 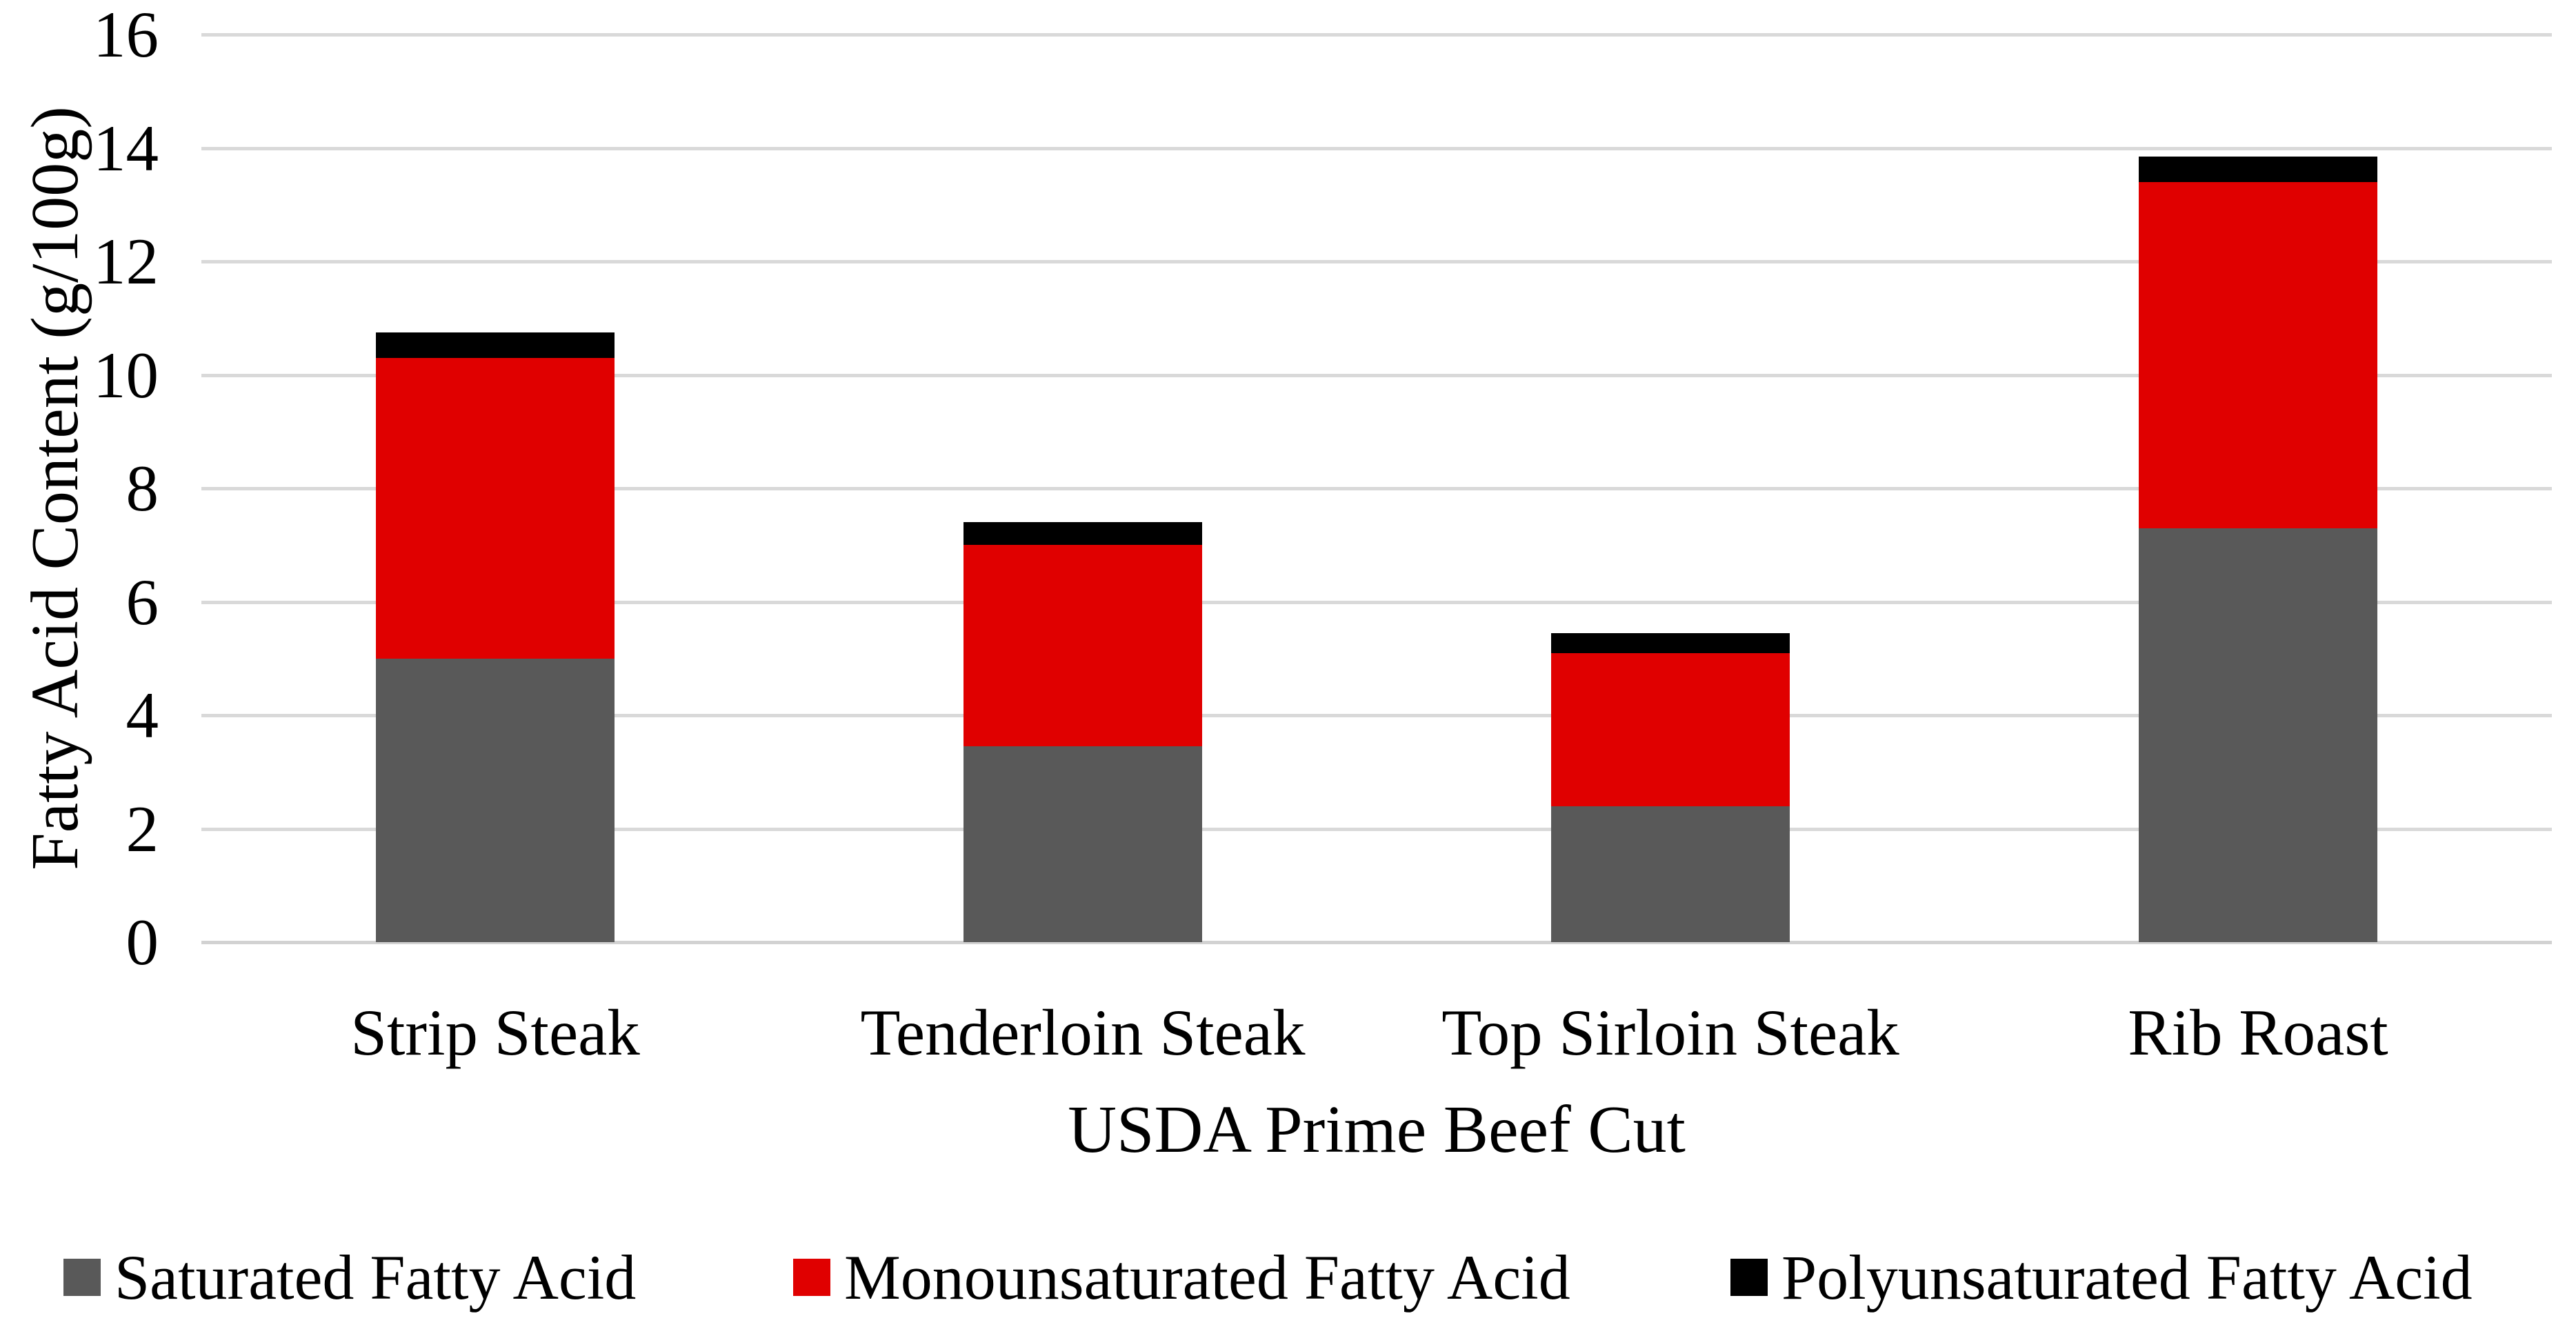 I want to click on y-tick-label-0: 0, so click(x=142, y=942).